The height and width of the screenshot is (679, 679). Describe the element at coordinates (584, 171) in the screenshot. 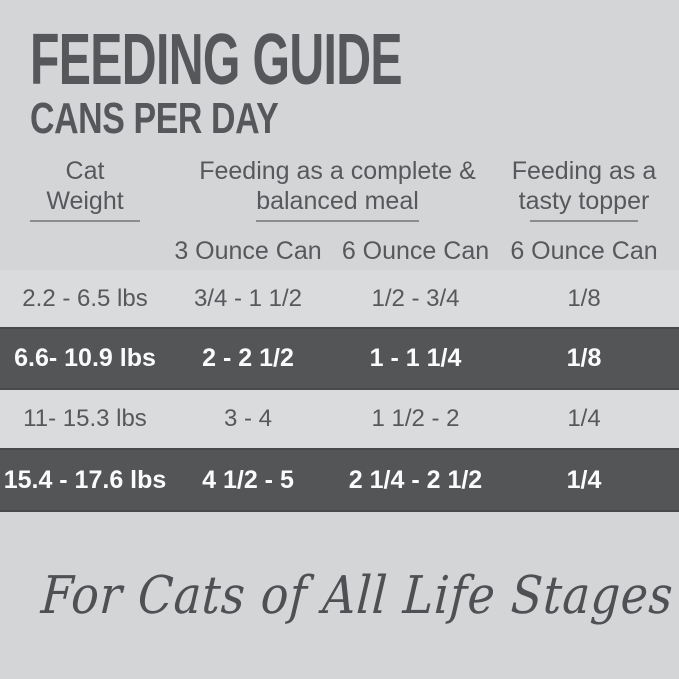

I see `header-tasty-topper-line1: Feeding as a` at that location.